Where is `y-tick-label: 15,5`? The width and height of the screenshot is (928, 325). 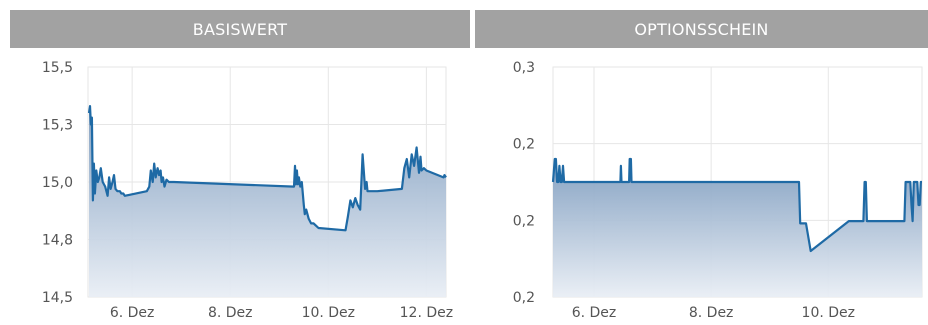 y-tick-label: 15,5 is located at coordinates (57, 68).